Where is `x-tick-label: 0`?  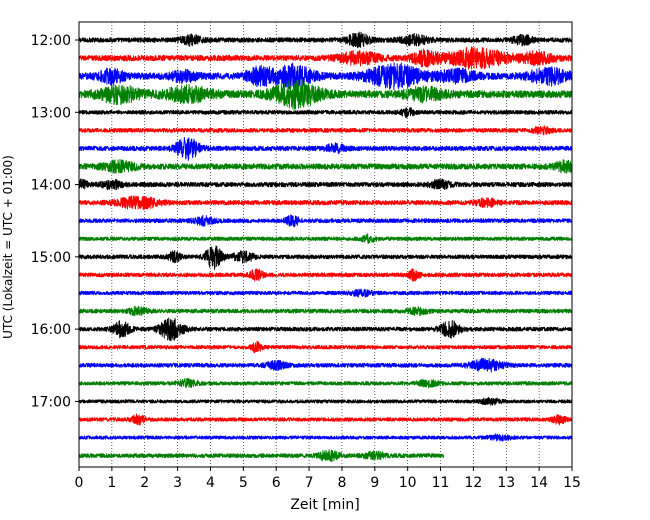
x-tick-label: 0 is located at coordinates (79, 483).